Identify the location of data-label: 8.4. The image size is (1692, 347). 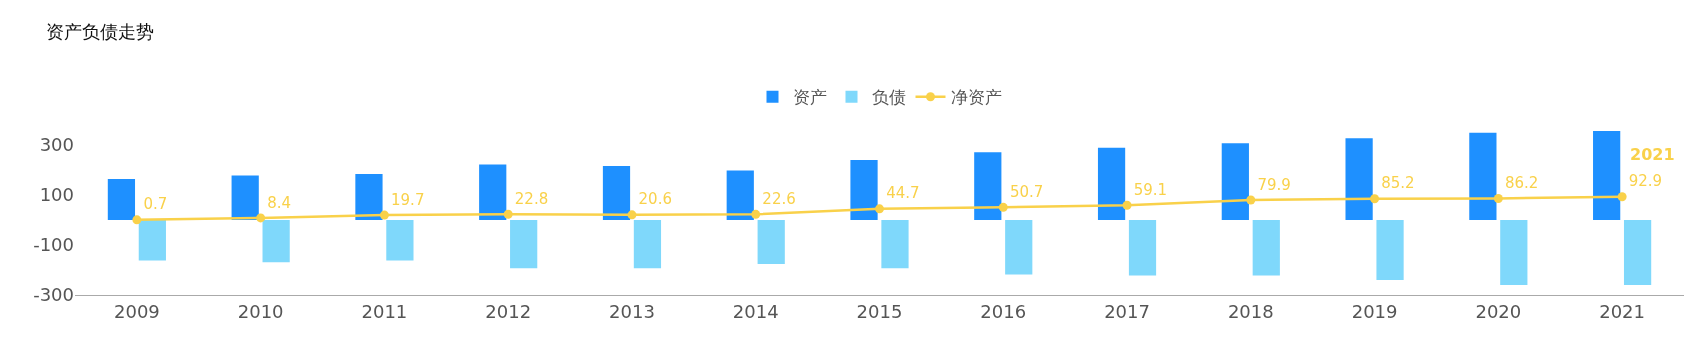
(279, 202).